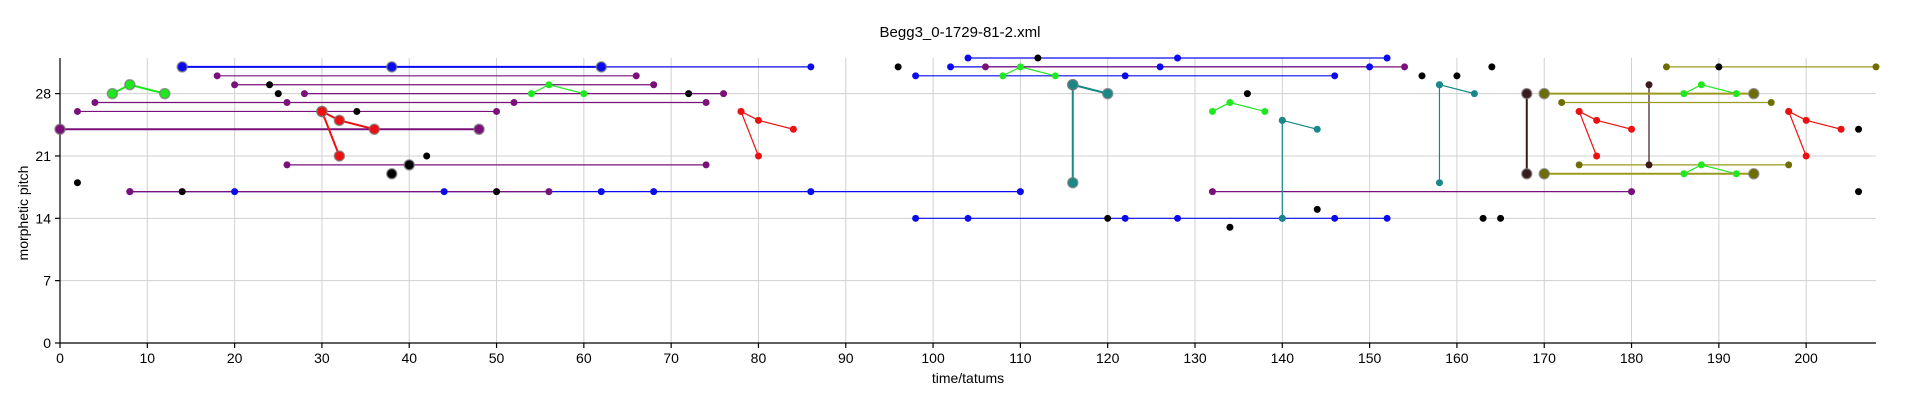 The image size is (1920, 401). I want to click on x-tick-label: 140, so click(1283, 358).